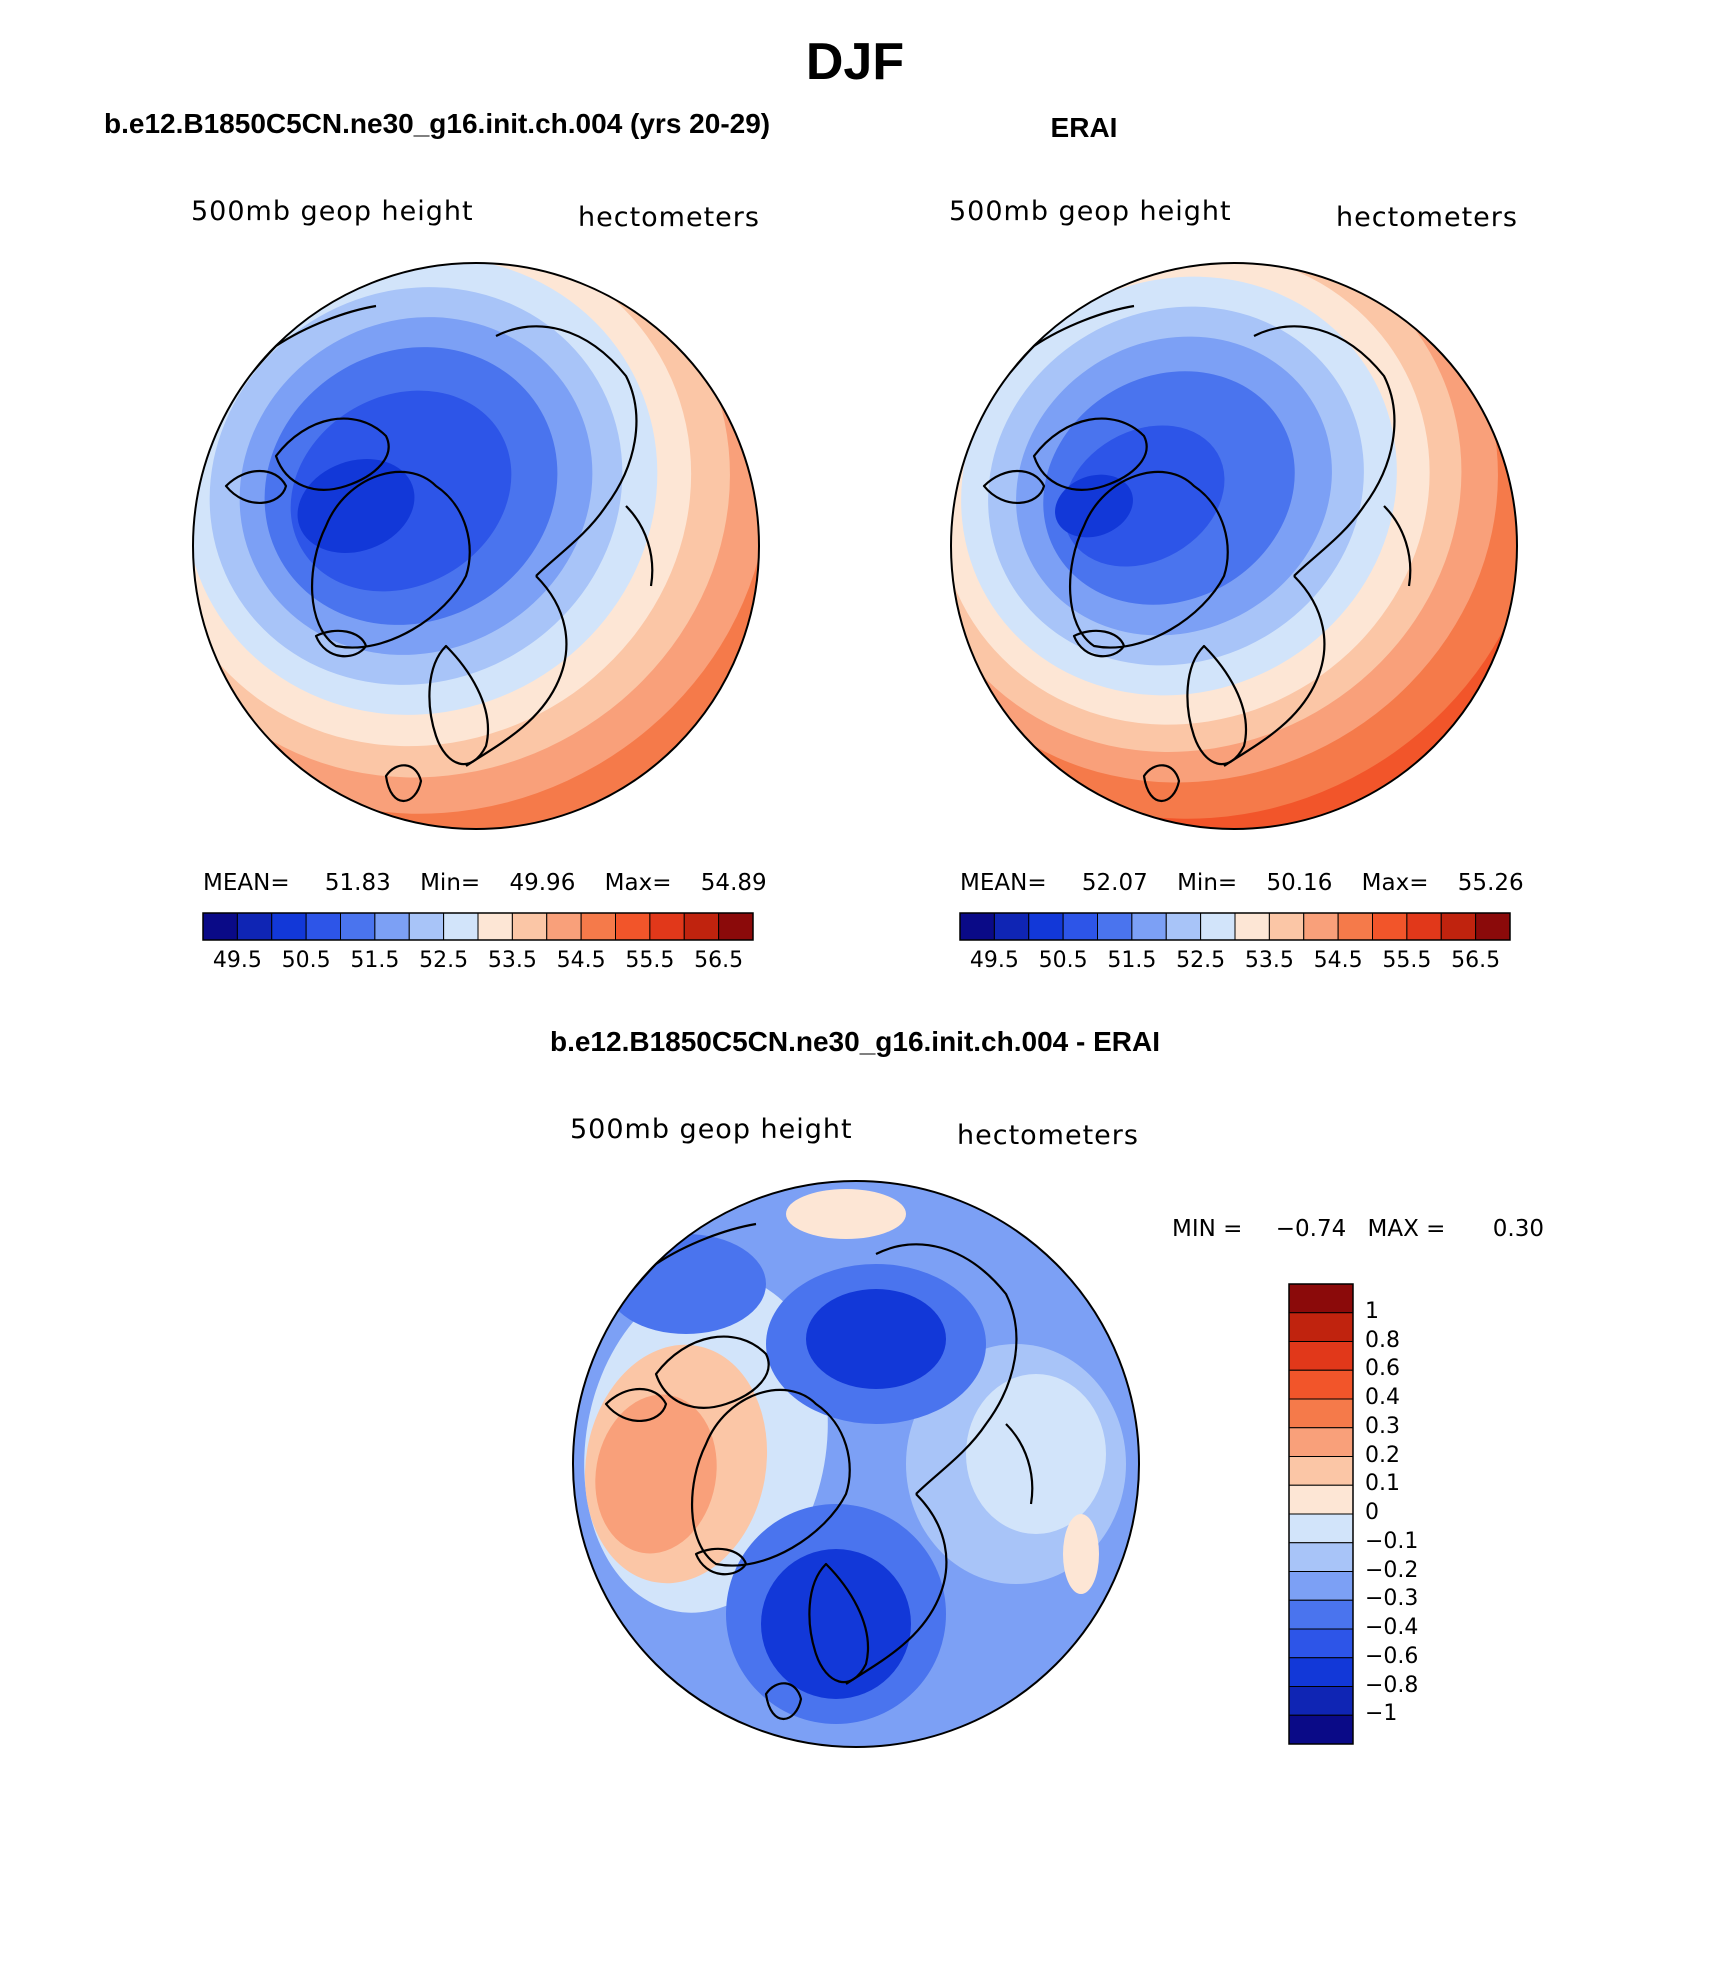 Image resolution: width=1710 pixels, height=1963 pixels. I want to click on colorbar-model, so click(478, 926).